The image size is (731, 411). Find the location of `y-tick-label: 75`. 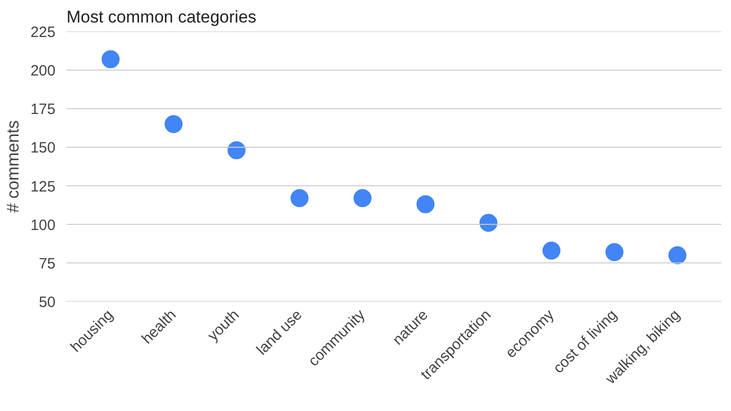

y-tick-label: 75 is located at coordinates (47, 263).